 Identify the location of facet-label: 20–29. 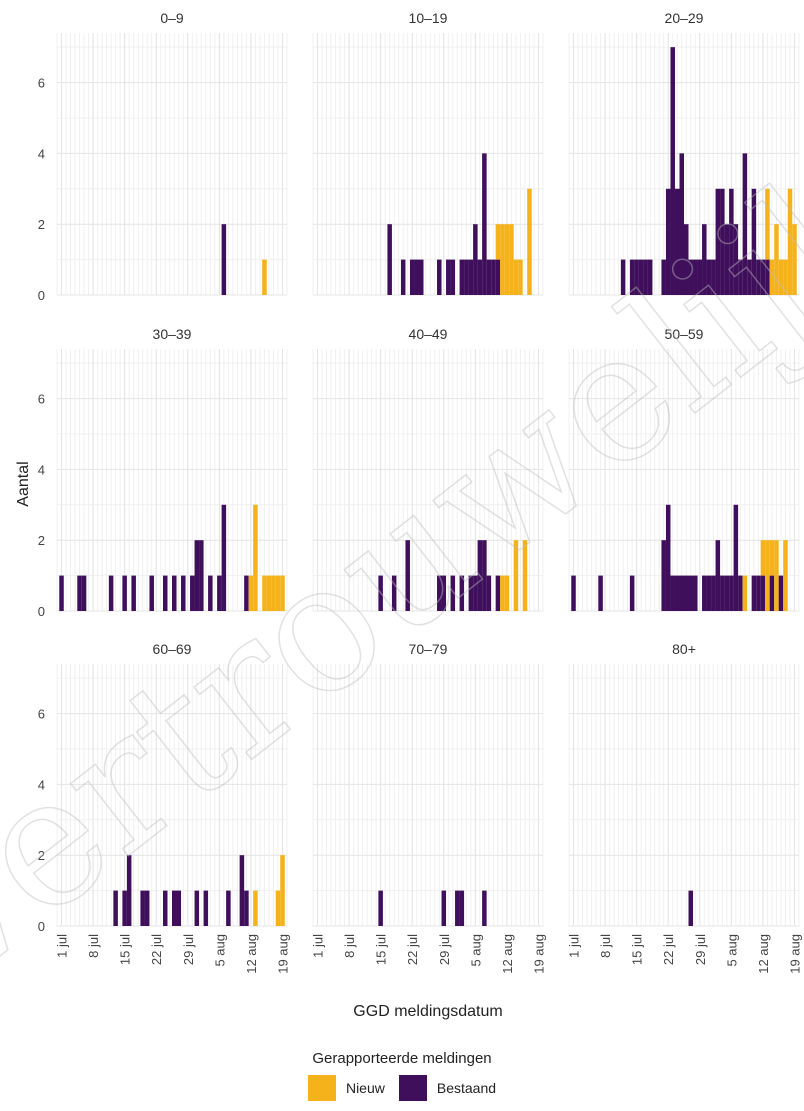
(684, 18).